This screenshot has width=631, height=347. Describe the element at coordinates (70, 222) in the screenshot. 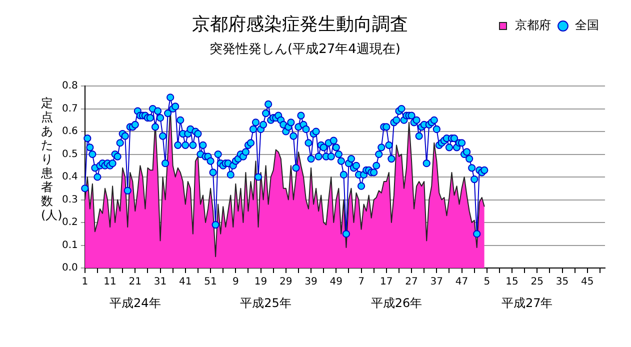

I see `y-tick-label: 0.2` at that location.